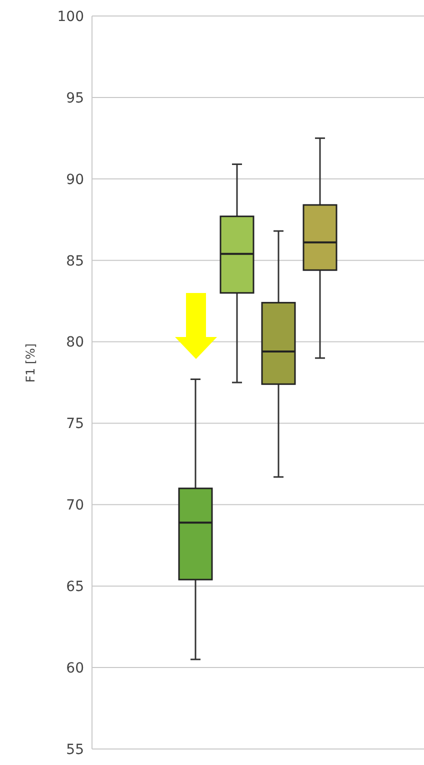  What do you see at coordinates (75, 261) in the screenshot?
I see `y-tick-label: 85` at bounding box center [75, 261].